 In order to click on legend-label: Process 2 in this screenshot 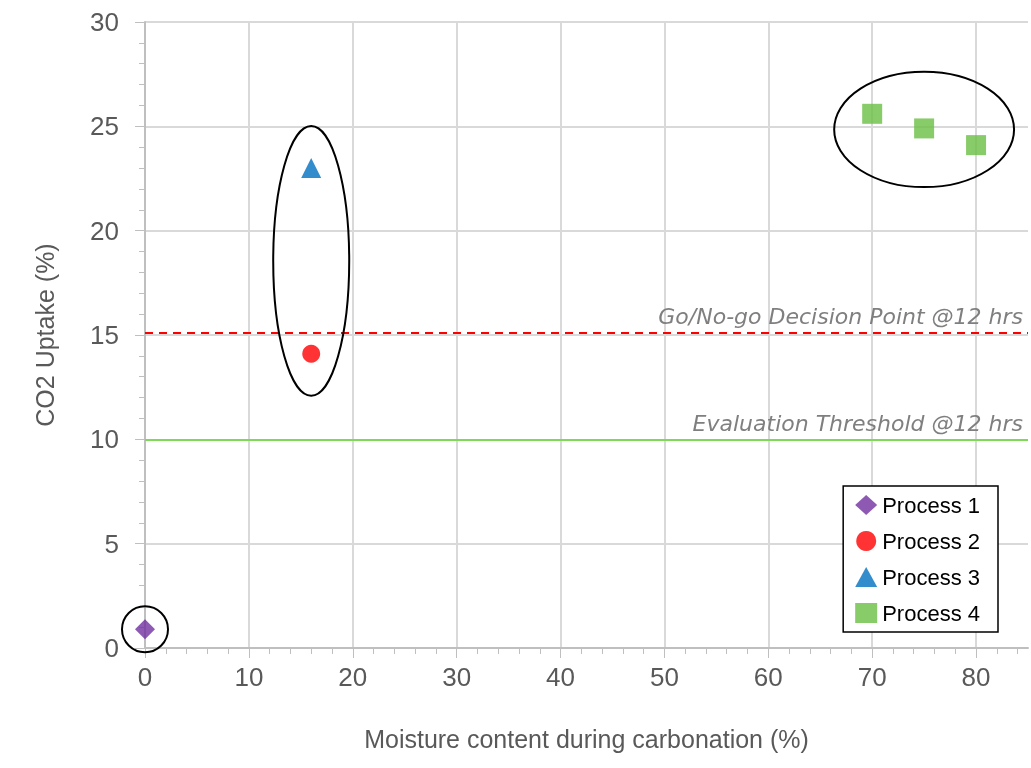, I will do `click(931, 541)`.